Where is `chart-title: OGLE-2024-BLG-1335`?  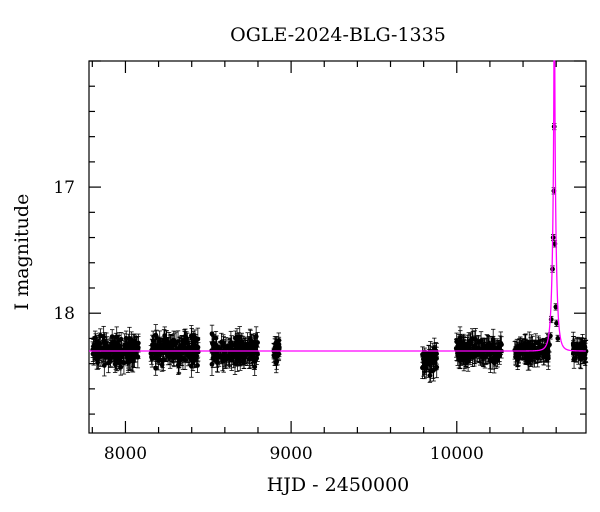 chart-title: OGLE-2024-BLG-1335 is located at coordinates (338, 35).